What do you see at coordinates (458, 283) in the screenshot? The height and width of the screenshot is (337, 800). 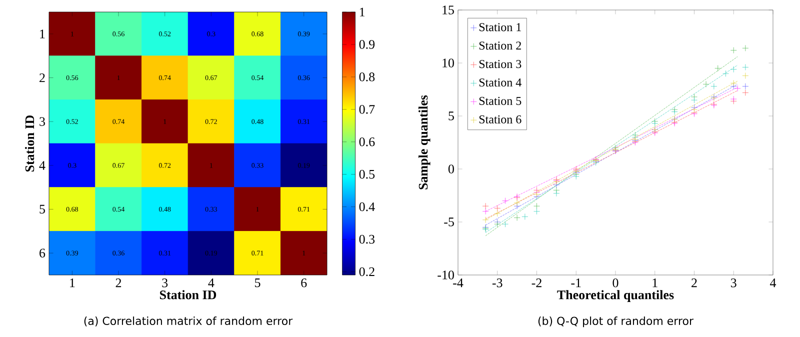 I see `x-tick-label: -4` at bounding box center [458, 283].